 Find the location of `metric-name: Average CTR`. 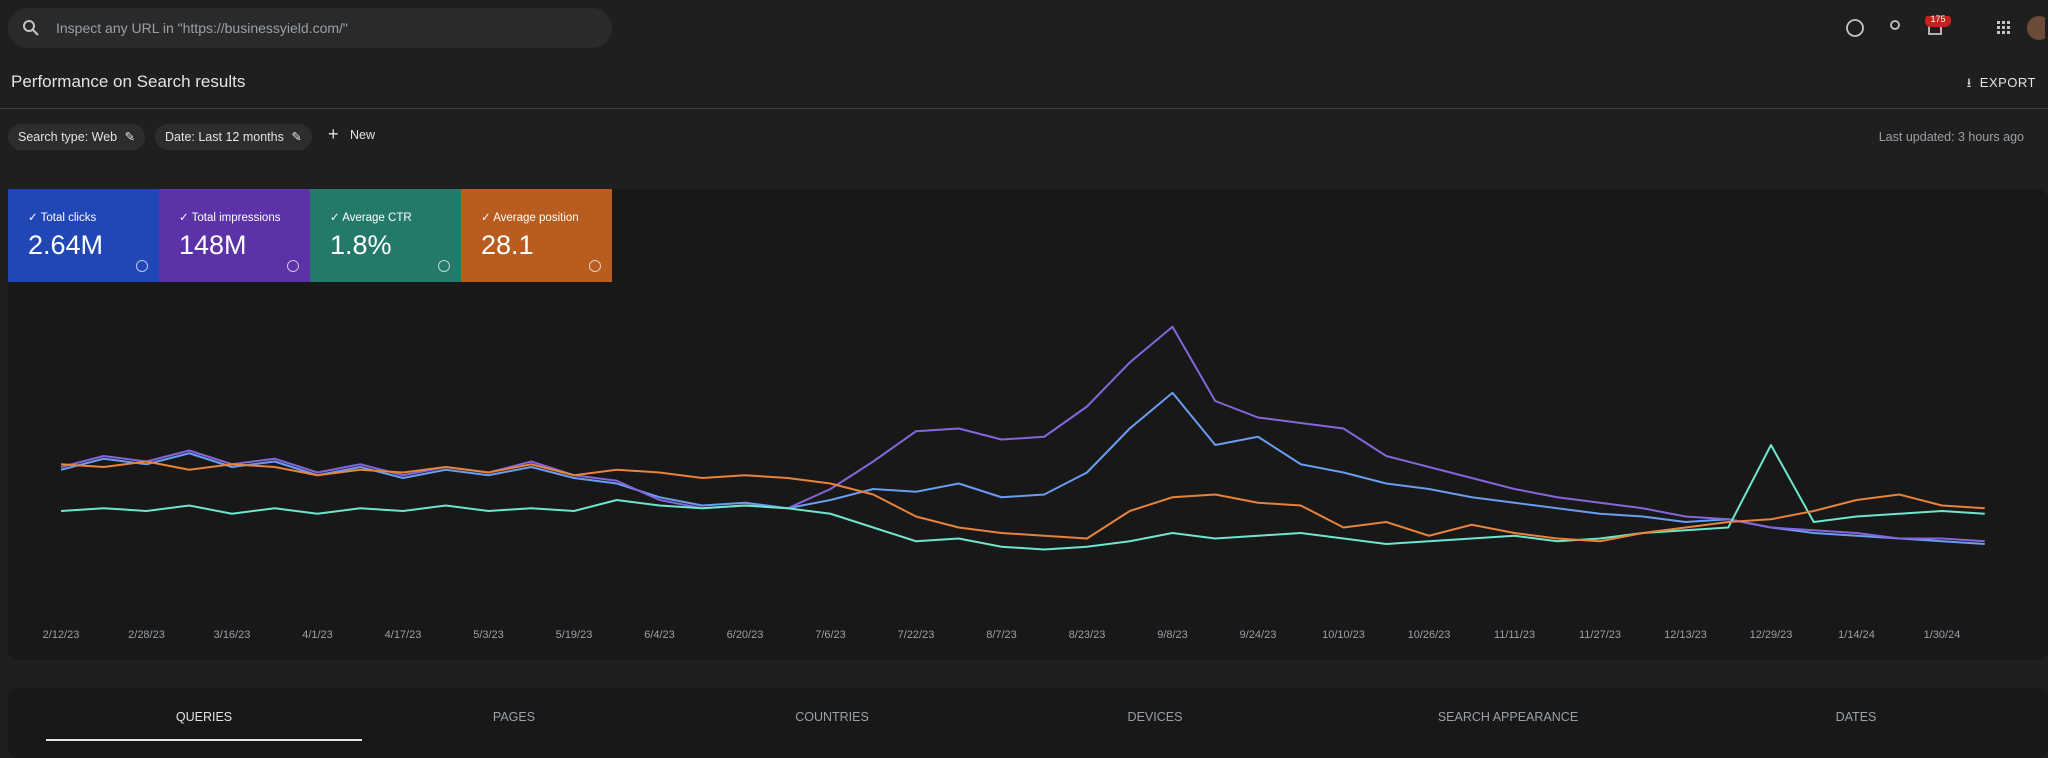

metric-name: Average CTR is located at coordinates (377, 218).